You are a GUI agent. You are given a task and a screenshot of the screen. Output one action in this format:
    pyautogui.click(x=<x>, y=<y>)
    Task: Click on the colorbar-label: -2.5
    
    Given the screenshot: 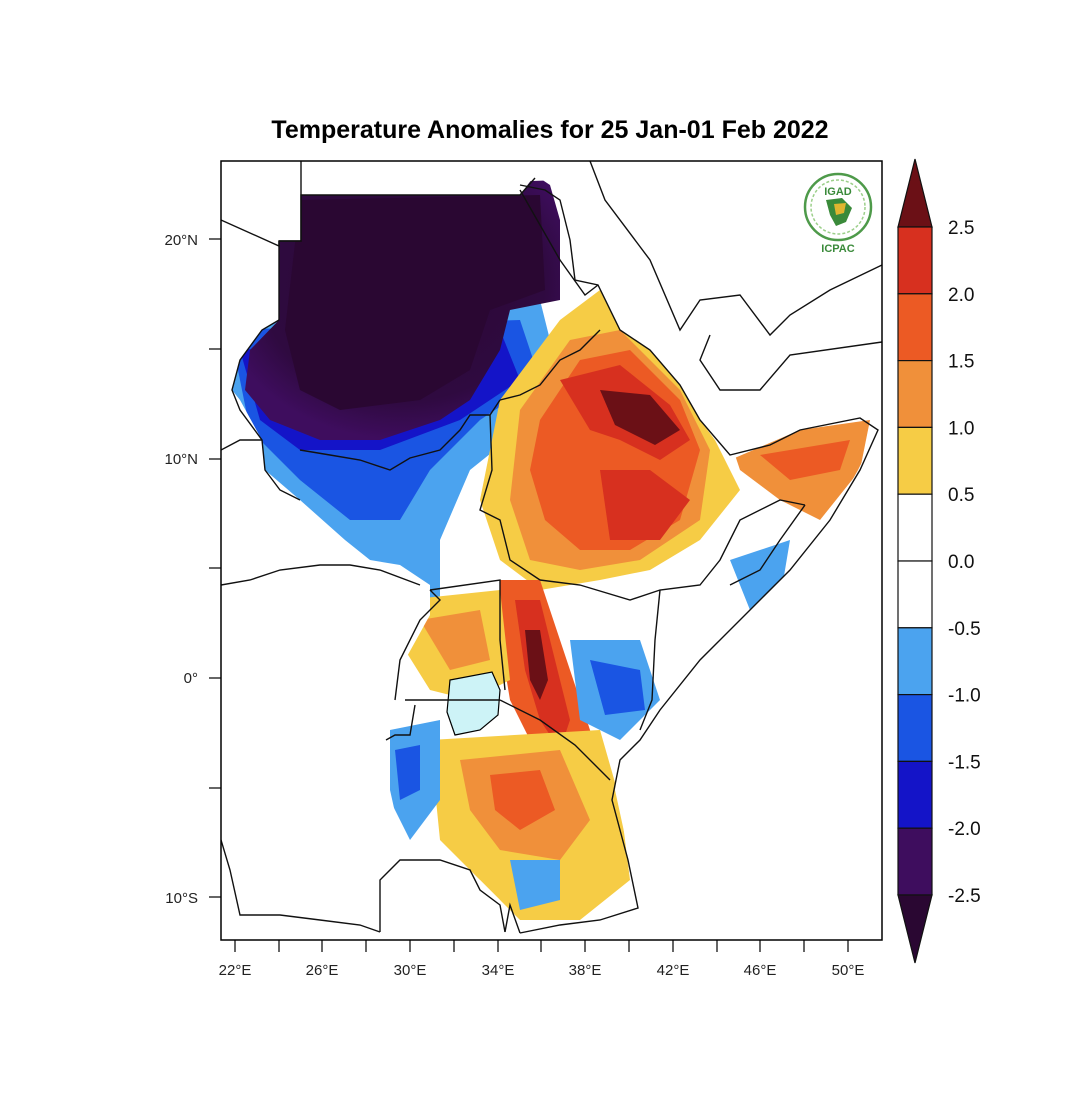 What is the action you would take?
    pyautogui.click(x=964, y=896)
    